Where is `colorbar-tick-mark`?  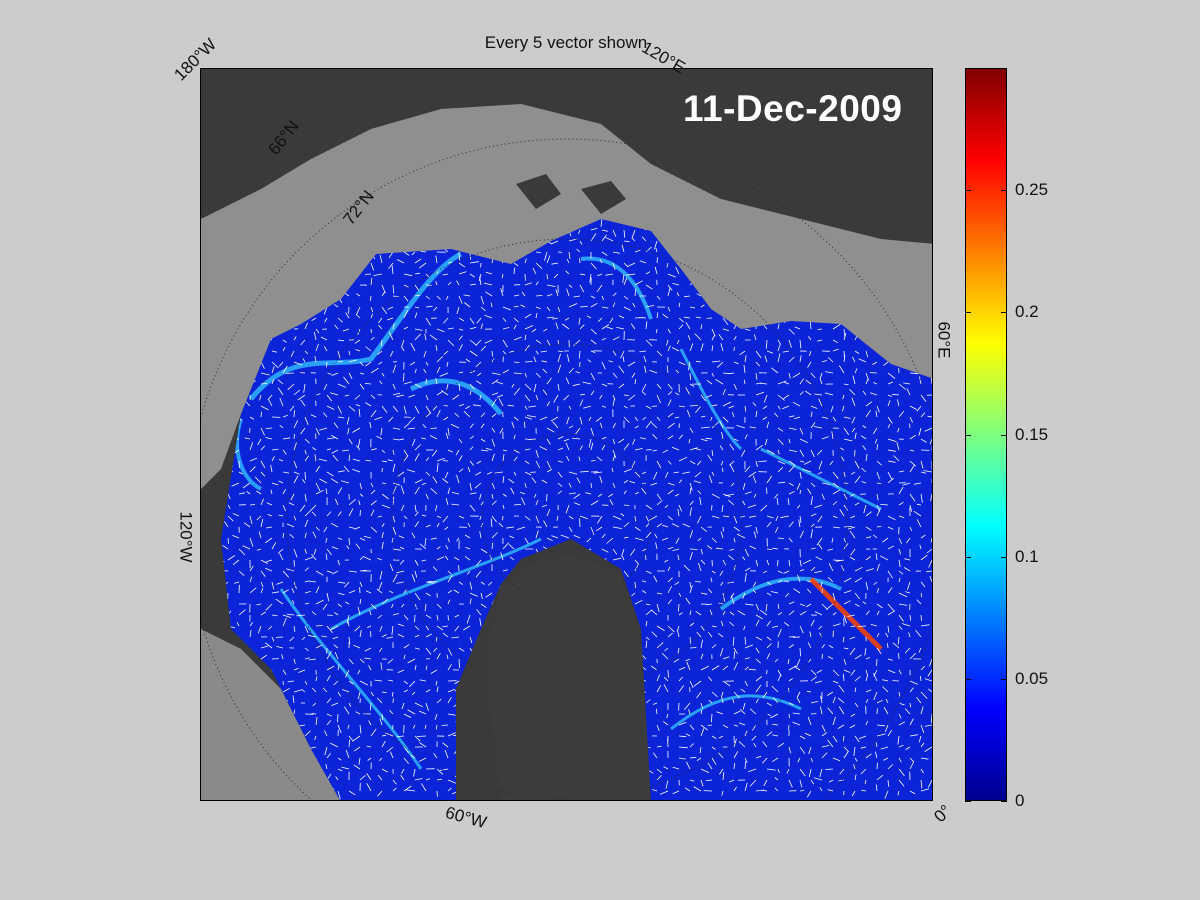 colorbar-tick-mark is located at coordinates (968, 313).